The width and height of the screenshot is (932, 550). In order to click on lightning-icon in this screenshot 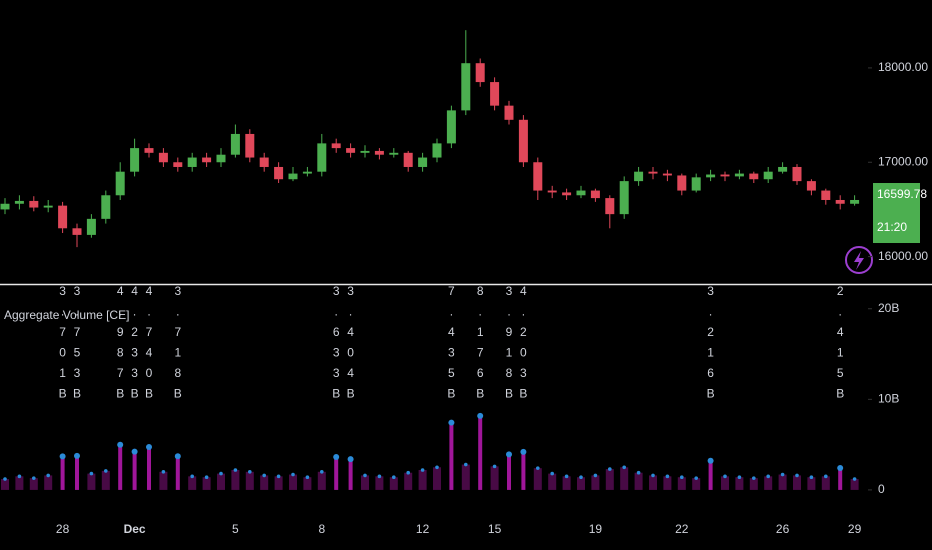, I will do `click(859, 260)`.